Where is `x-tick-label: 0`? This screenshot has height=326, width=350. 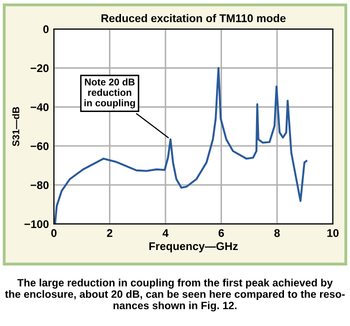
x-tick-label: 0 is located at coordinates (54, 233).